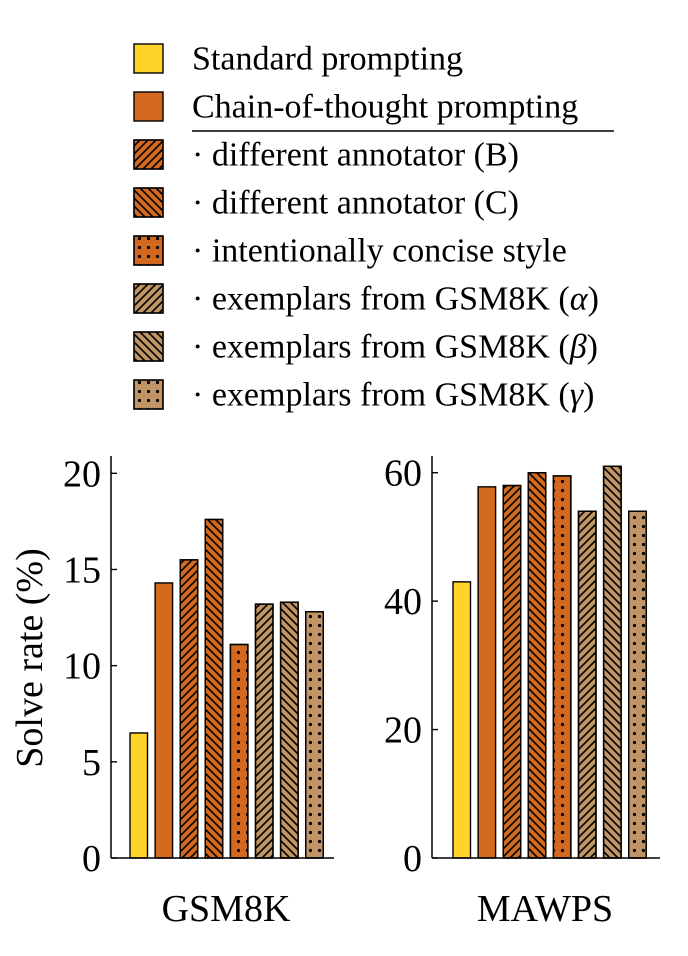 This screenshot has width=688, height=956. What do you see at coordinates (393, 395) in the screenshot?
I see `legend-label: · exemplars from GSM8K (γ)` at bounding box center [393, 395].